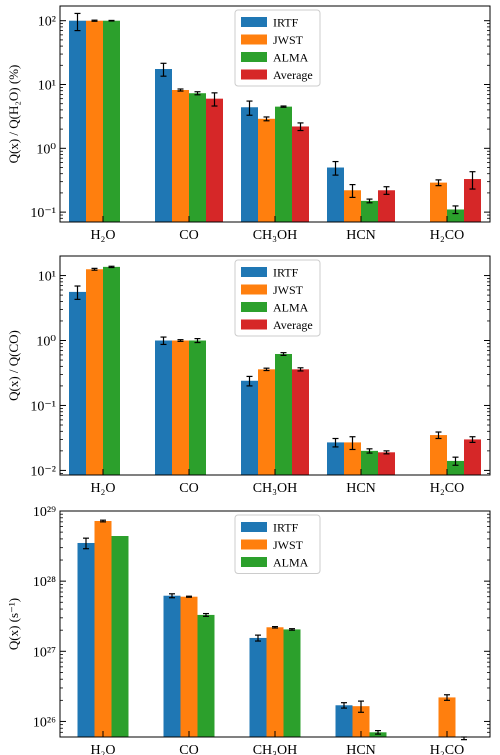 Image resolution: width=500 pixels, height=755 pixels. I want to click on y-tick-label: 10⁻², so click(43, 471).